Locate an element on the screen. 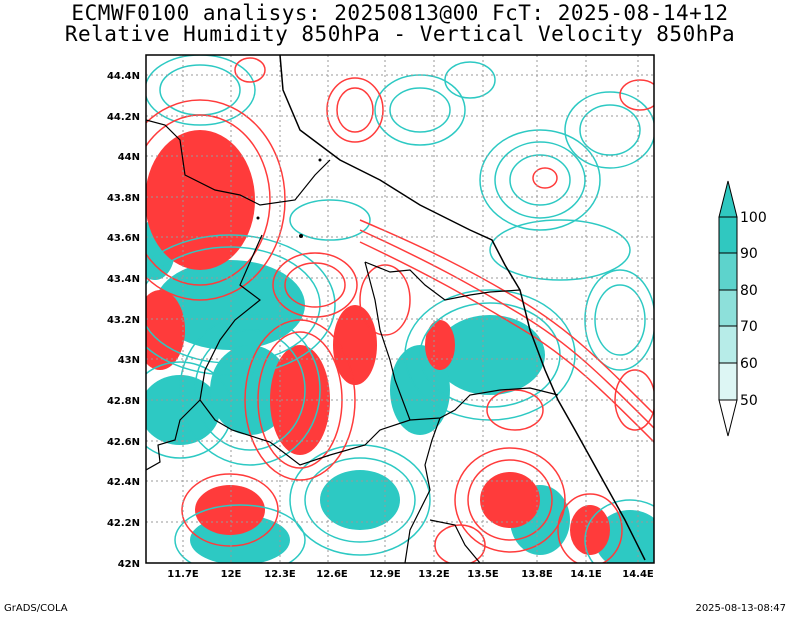 This screenshot has width=800, height=618. footer-timestamp: 2025-08-13-08:47 is located at coordinates (740, 608).